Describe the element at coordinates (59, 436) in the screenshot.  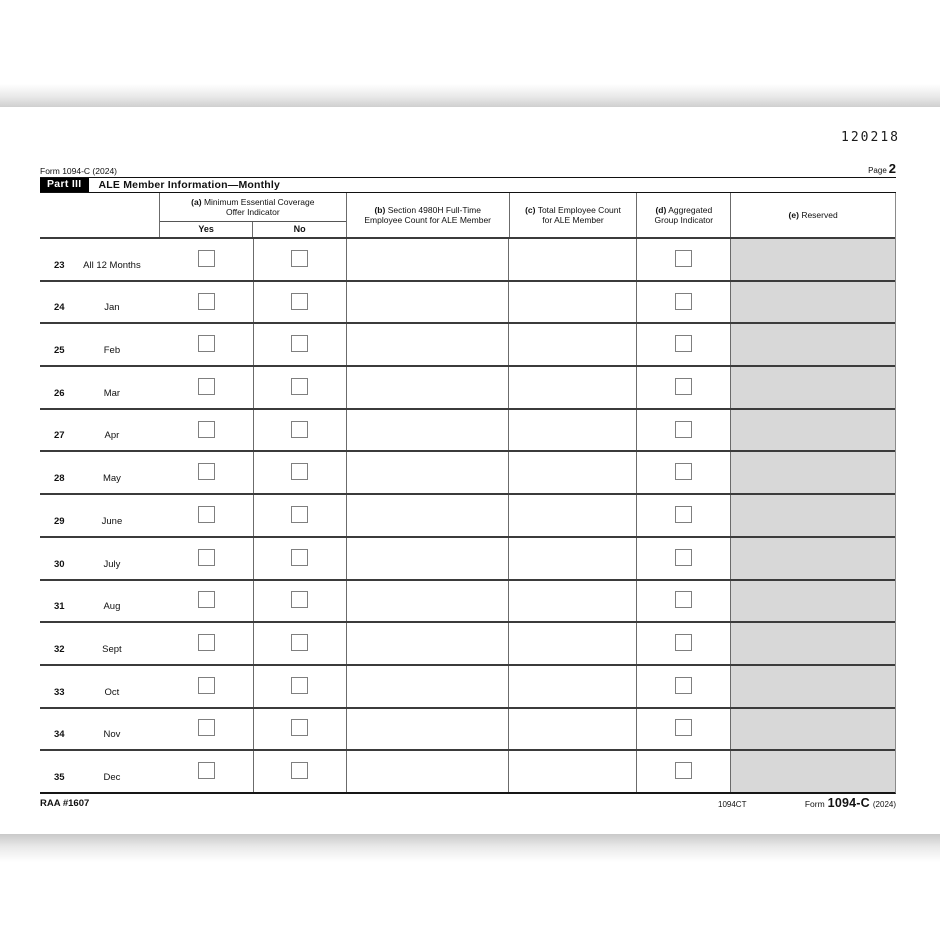
I see `row-number: 27` at that location.